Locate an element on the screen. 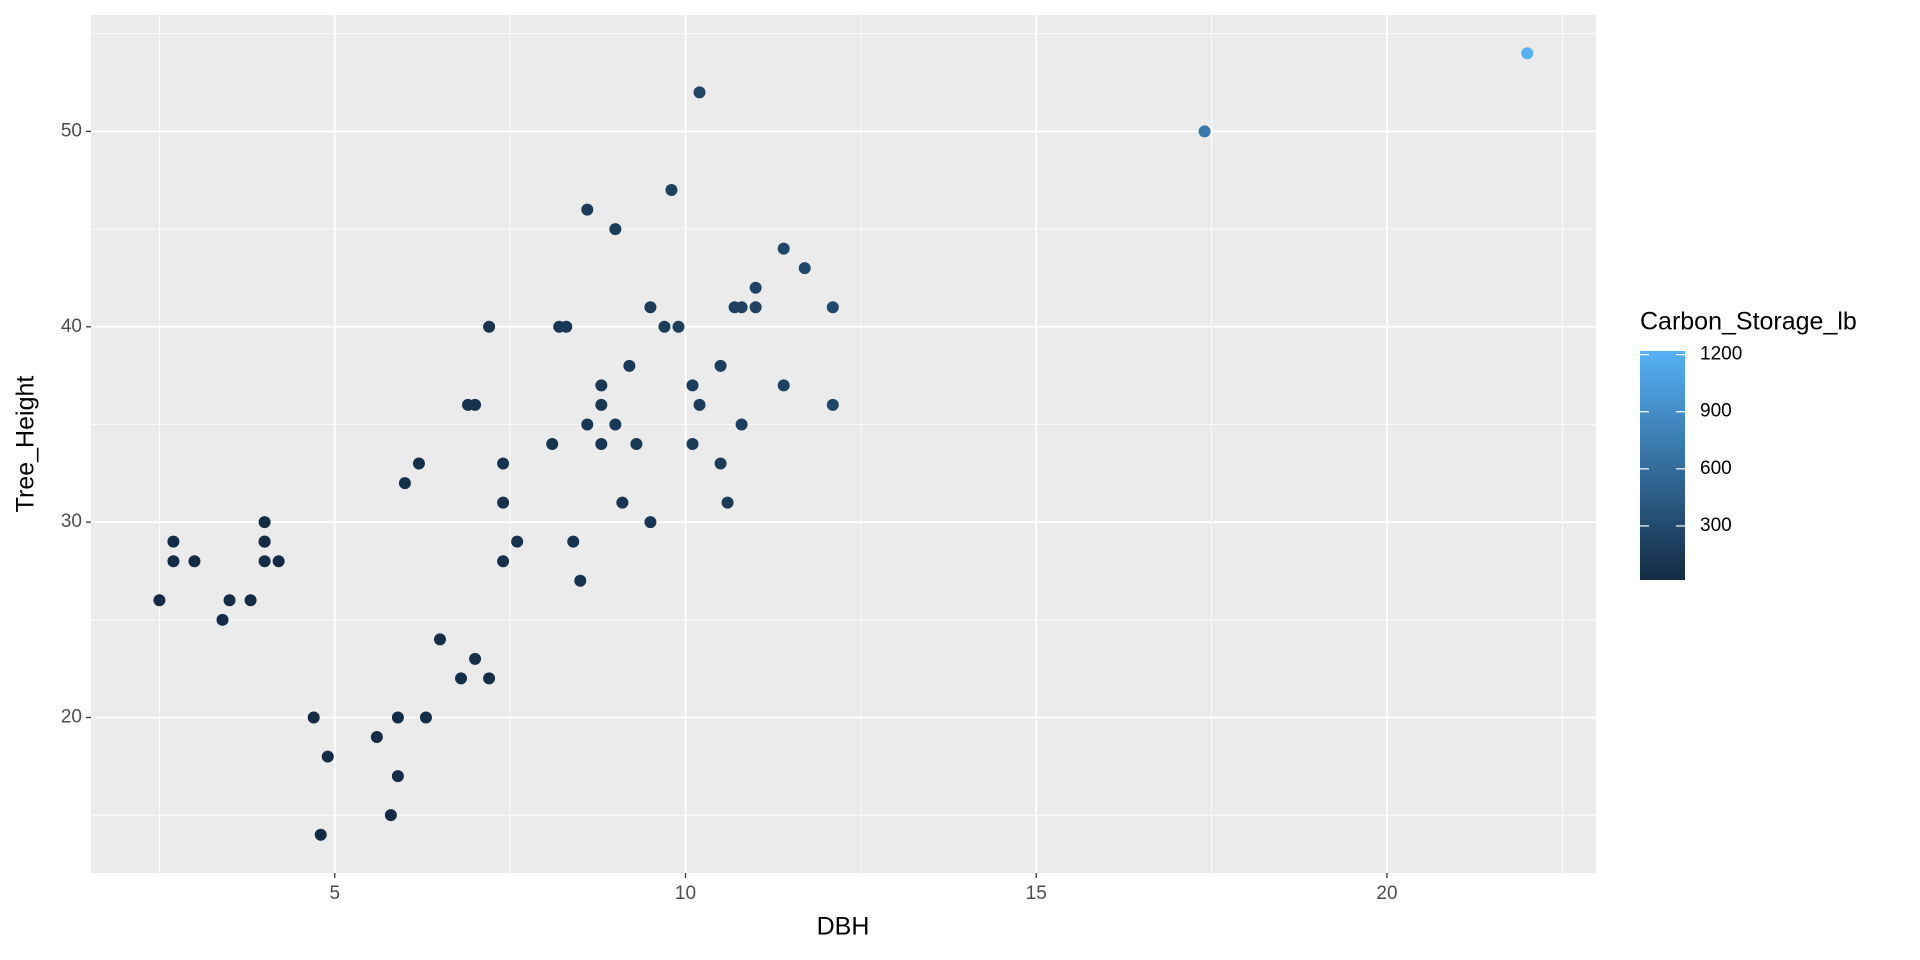  y-tick-label: 30 is located at coordinates (71, 521).